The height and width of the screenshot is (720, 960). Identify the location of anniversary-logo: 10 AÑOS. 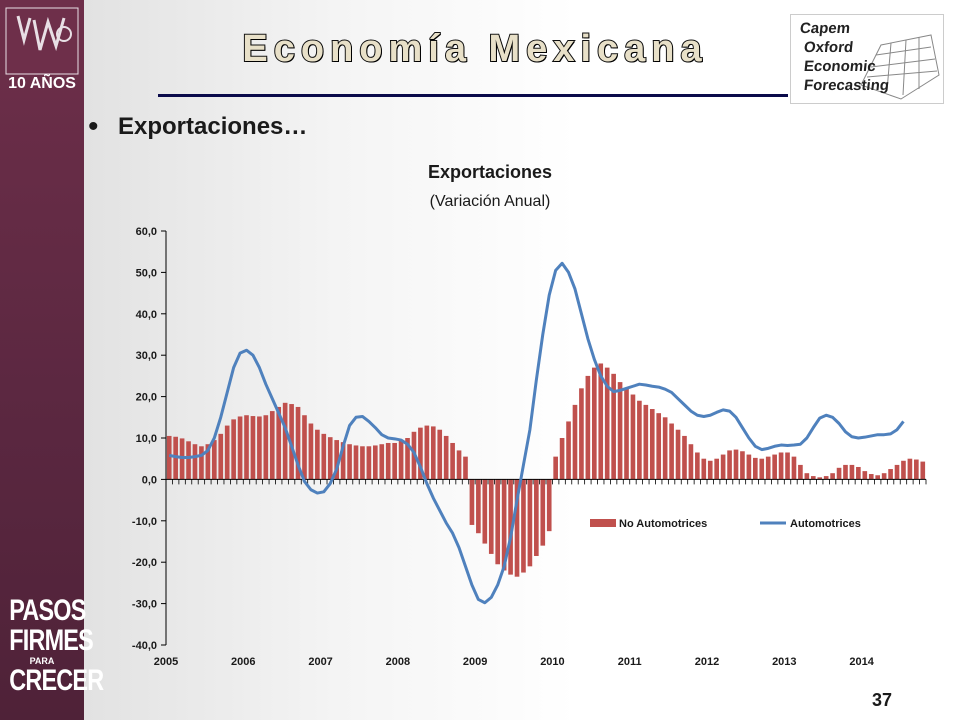
(42, 49).